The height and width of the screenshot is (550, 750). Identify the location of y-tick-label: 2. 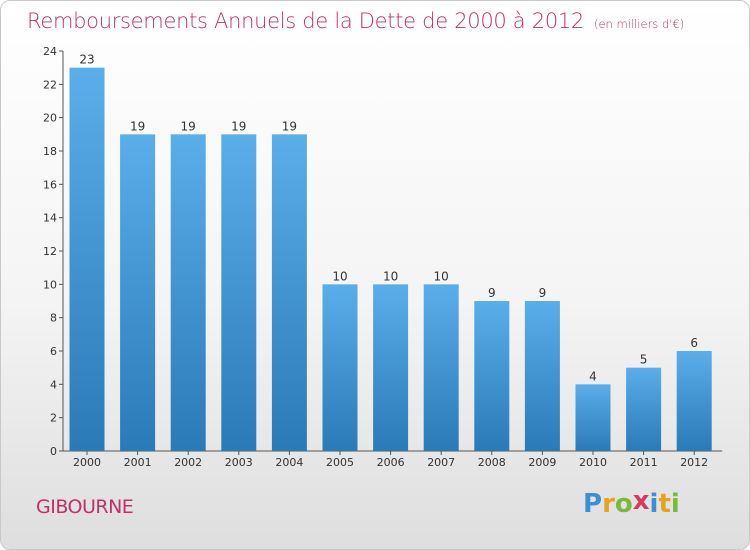
(53, 418).